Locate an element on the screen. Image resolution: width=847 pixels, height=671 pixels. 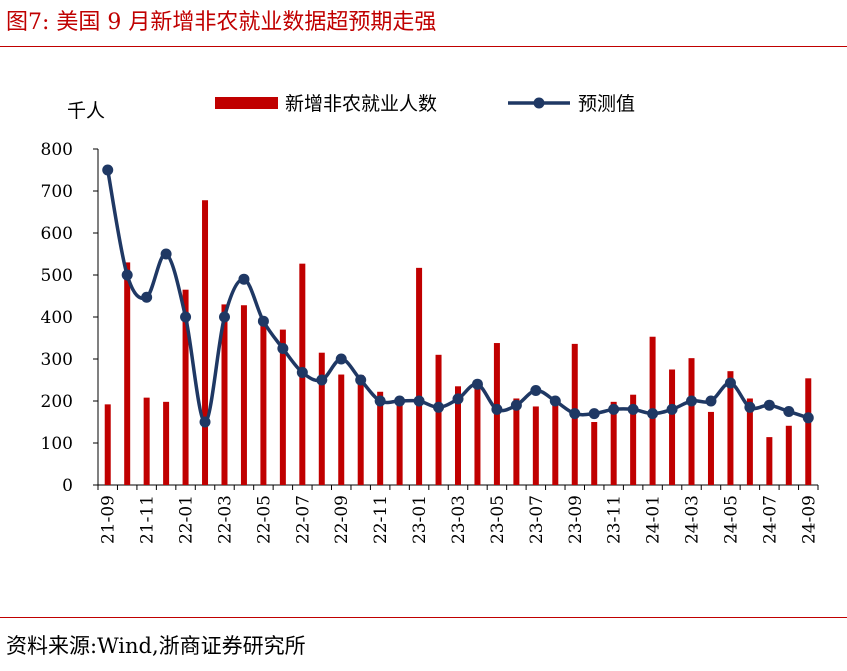
x-tick-label: 22-09 is located at coordinates (342, 519).